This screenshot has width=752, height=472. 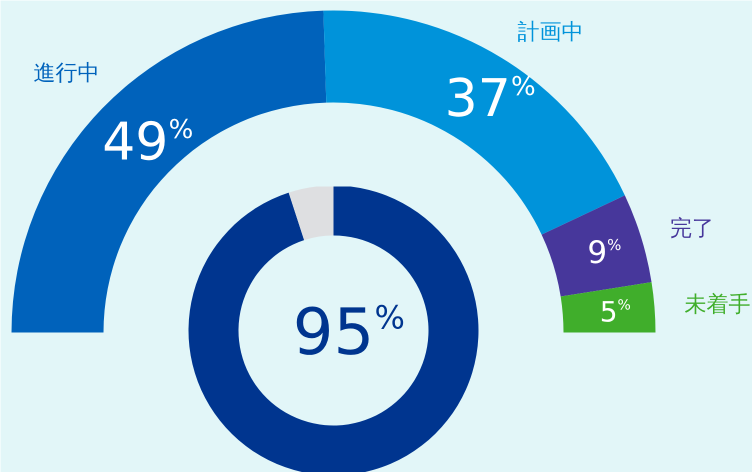 What do you see at coordinates (348, 333) in the screenshot?
I see `data-label: 95%` at bounding box center [348, 333].